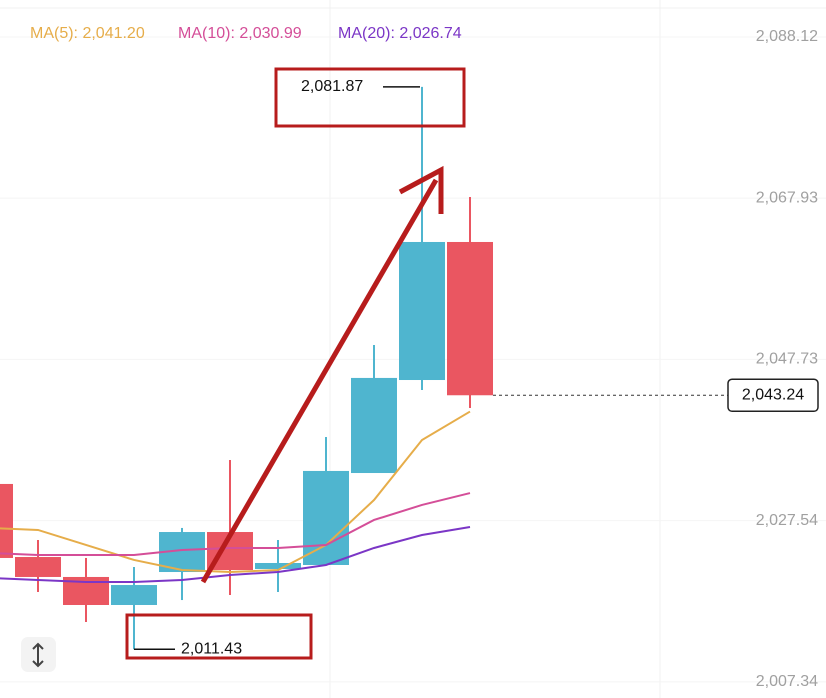 This screenshot has height=698, width=826. Describe the element at coordinates (787, 520) in the screenshot. I see `y-tick-label: 2,027.54` at that location.